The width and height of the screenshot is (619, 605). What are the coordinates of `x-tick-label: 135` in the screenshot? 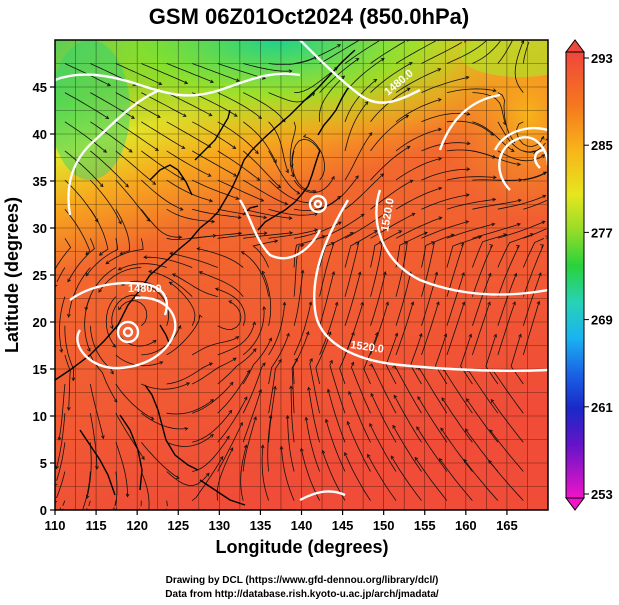 It's located at (261, 525).